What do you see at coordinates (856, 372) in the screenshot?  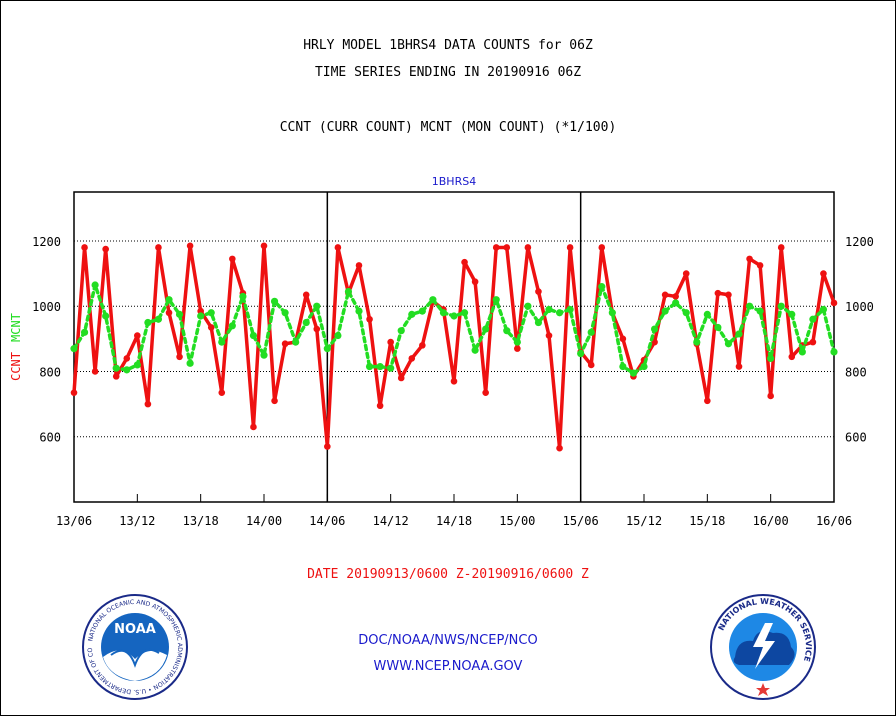 I see `y-tick-label-right: 800` at bounding box center [856, 372].